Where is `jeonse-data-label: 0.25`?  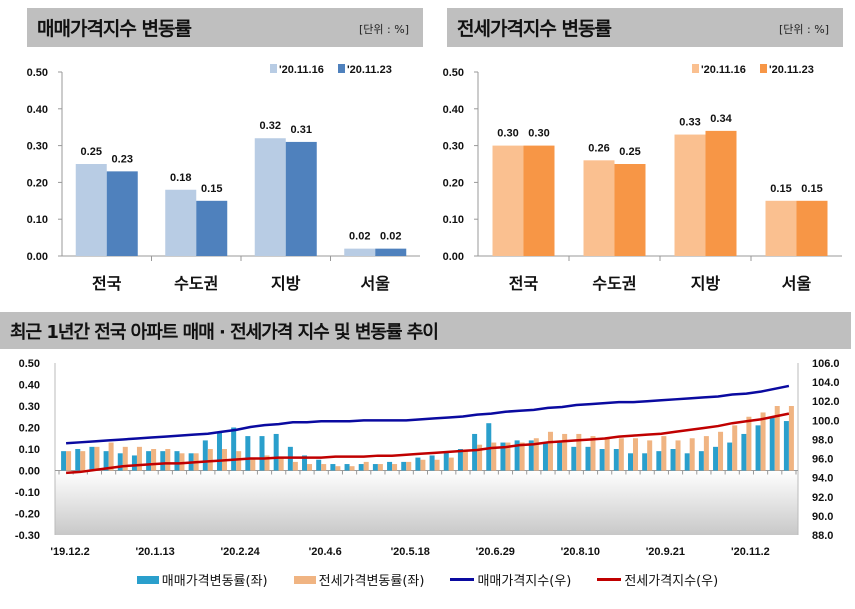
jeonse-data-label: 0.25 is located at coordinates (629, 152).